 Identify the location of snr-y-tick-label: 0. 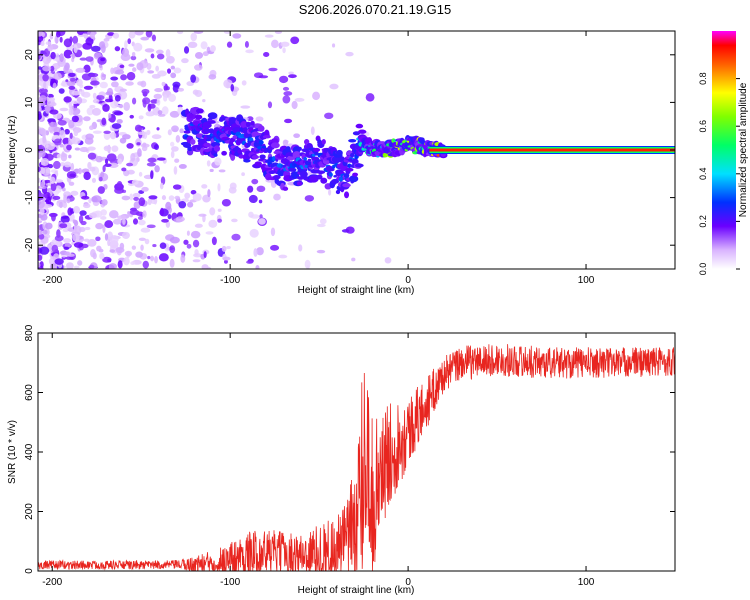
(29, 571).